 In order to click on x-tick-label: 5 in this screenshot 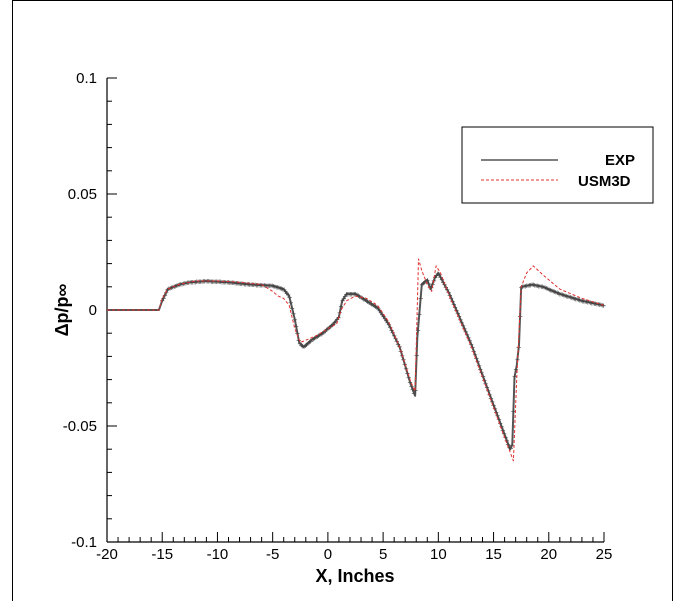, I will do `click(383, 554)`.